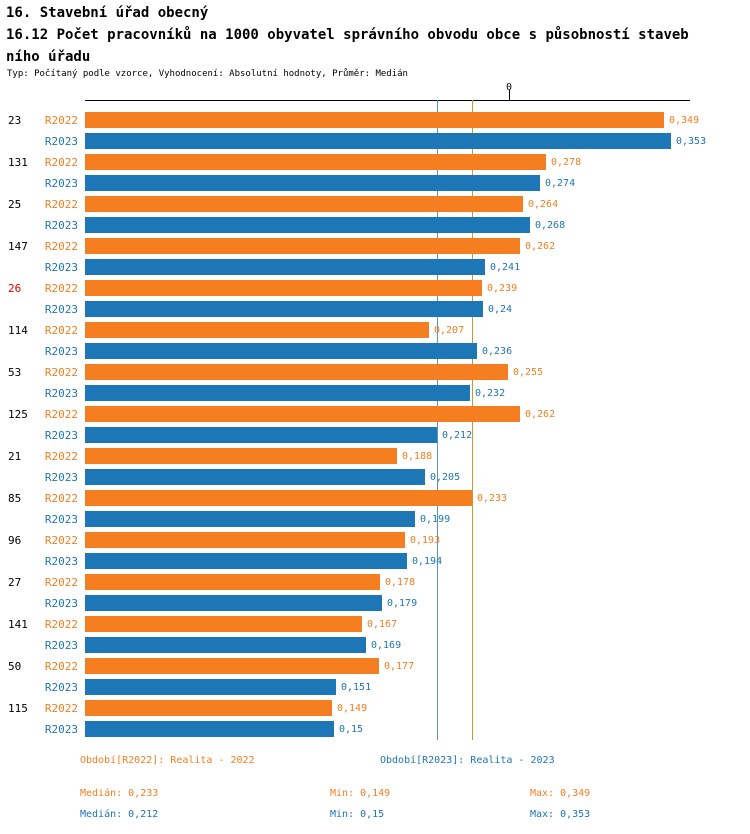 The image size is (750, 834). What do you see at coordinates (15, 288) in the screenshot?
I see `group-label: 26` at bounding box center [15, 288].